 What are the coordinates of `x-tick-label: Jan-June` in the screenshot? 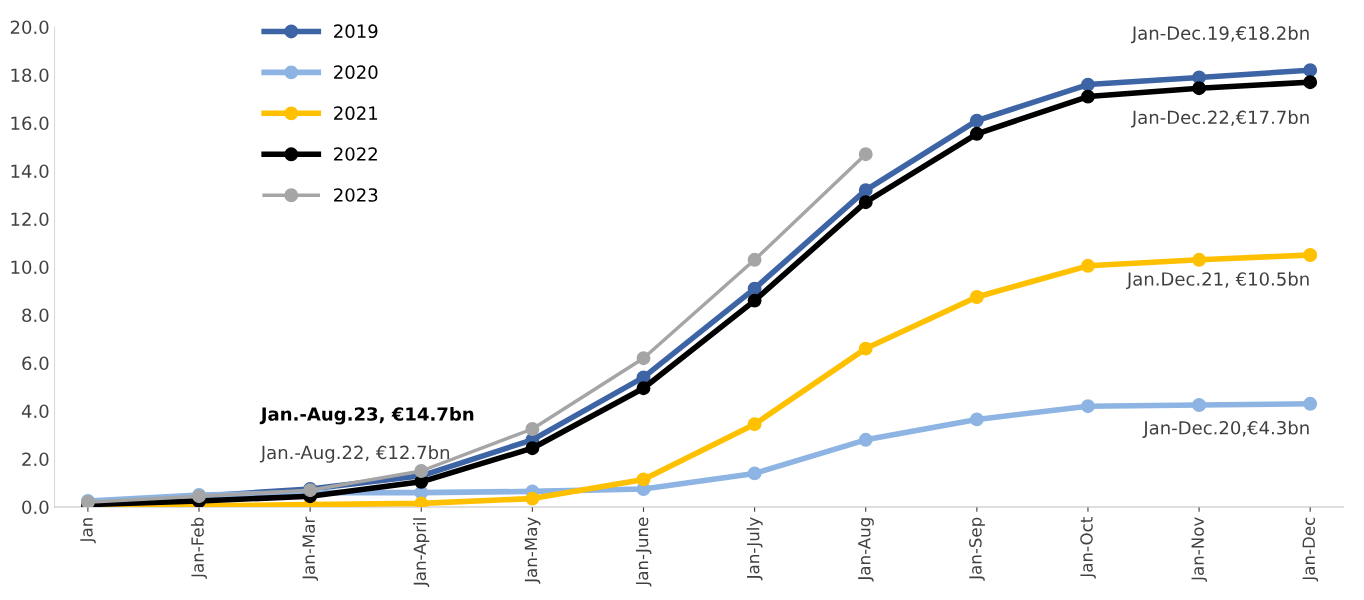 It's located at (643, 552).